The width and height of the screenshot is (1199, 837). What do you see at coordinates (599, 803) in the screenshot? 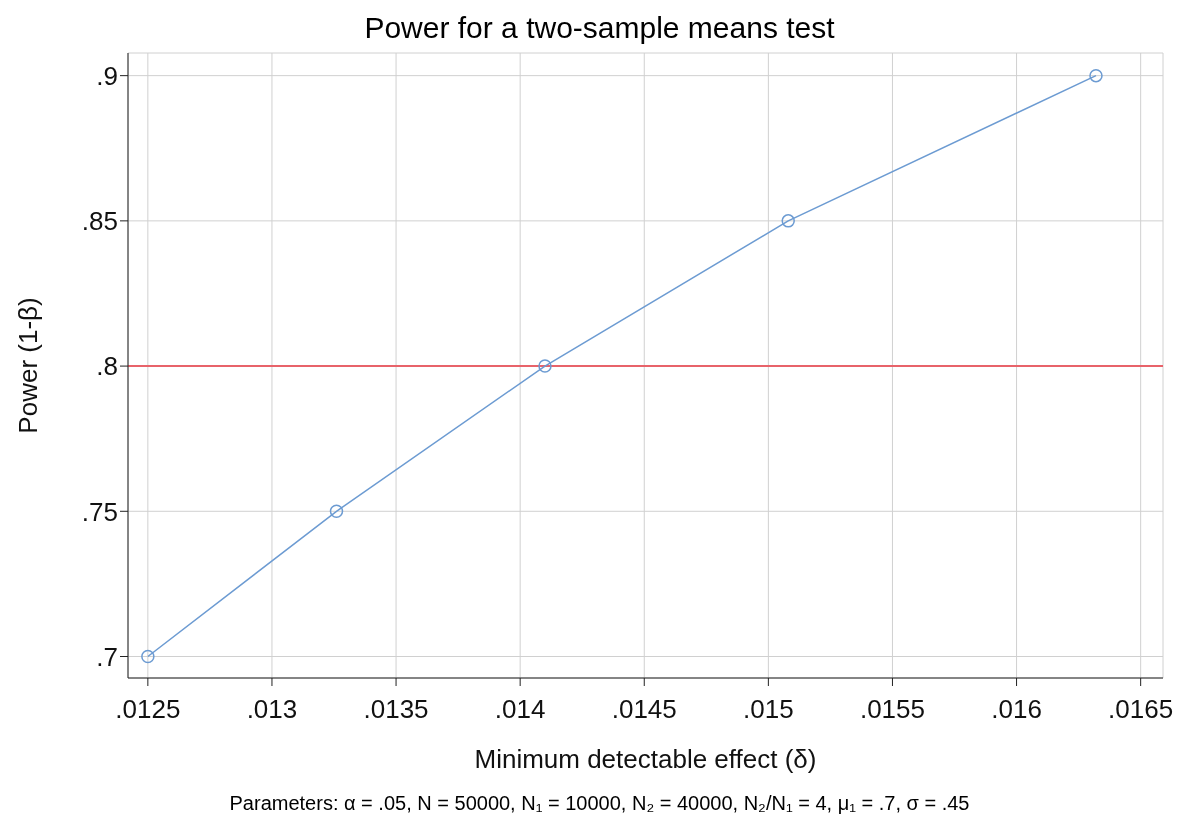
I see `text: Parameters: α = .05, N = 50000, N₁ = 10000, N₂ = 40000, N₂/N₁ = 4, μ₁ = .7, σ = .45` at bounding box center [599, 803].